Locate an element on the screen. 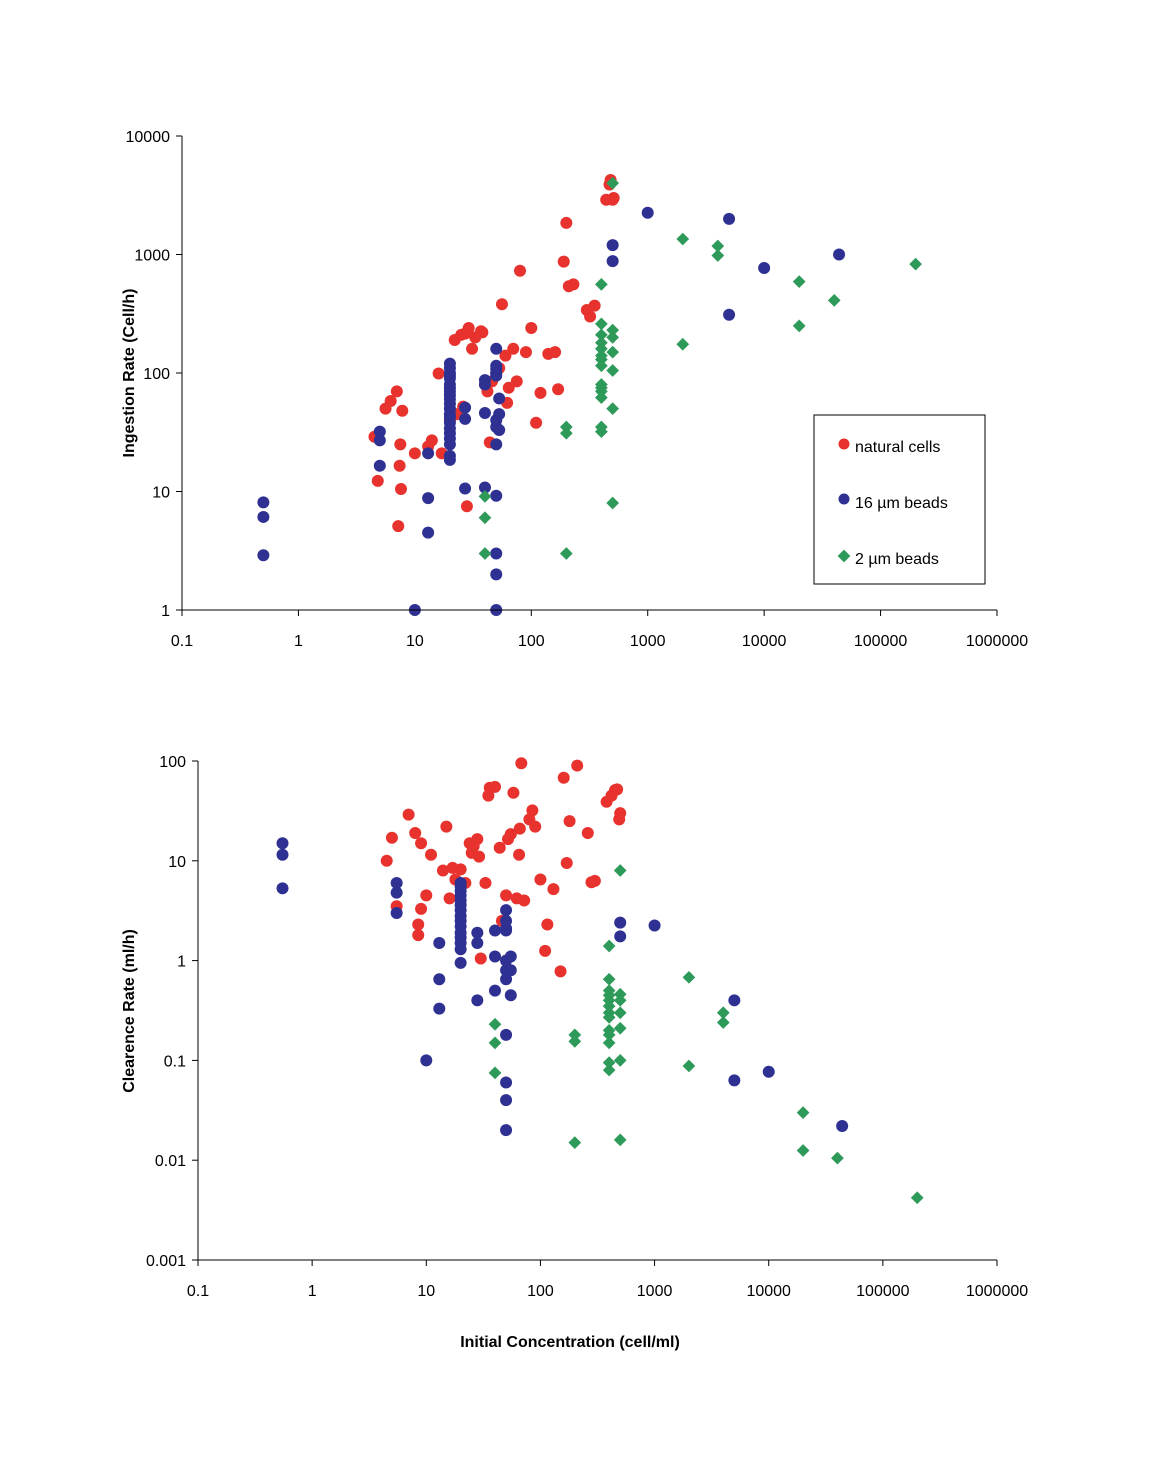 The height and width of the screenshot is (1482, 1150). clearence-y-tick-label: 100 is located at coordinates (172, 762).